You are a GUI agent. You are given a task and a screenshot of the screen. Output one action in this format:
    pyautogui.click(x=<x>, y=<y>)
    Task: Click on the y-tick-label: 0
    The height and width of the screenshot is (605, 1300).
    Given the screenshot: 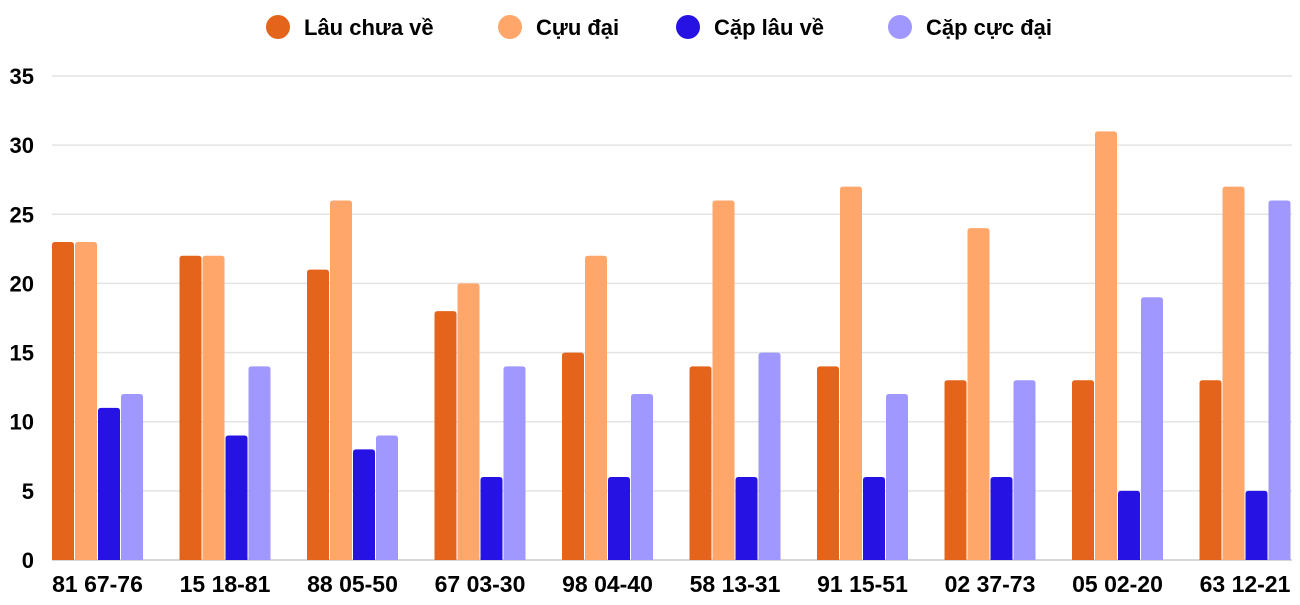 What is the action you would take?
    pyautogui.click(x=28, y=560)
    